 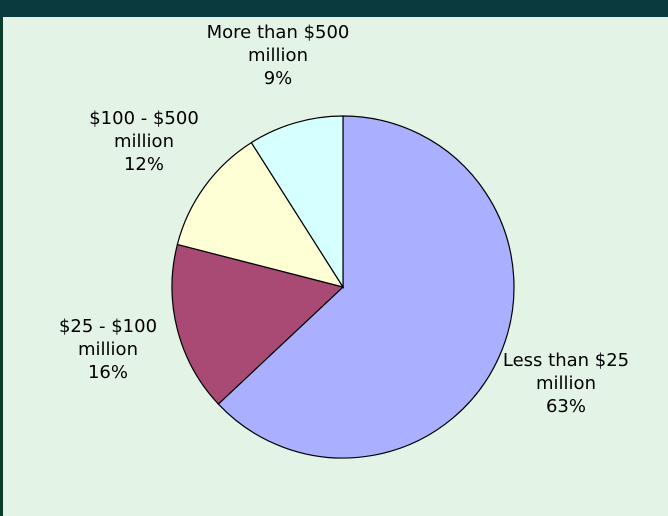 What do you see at coordinates (1, 266) in the screenshot?
I see `left-border` at bounding box center [1, 266].